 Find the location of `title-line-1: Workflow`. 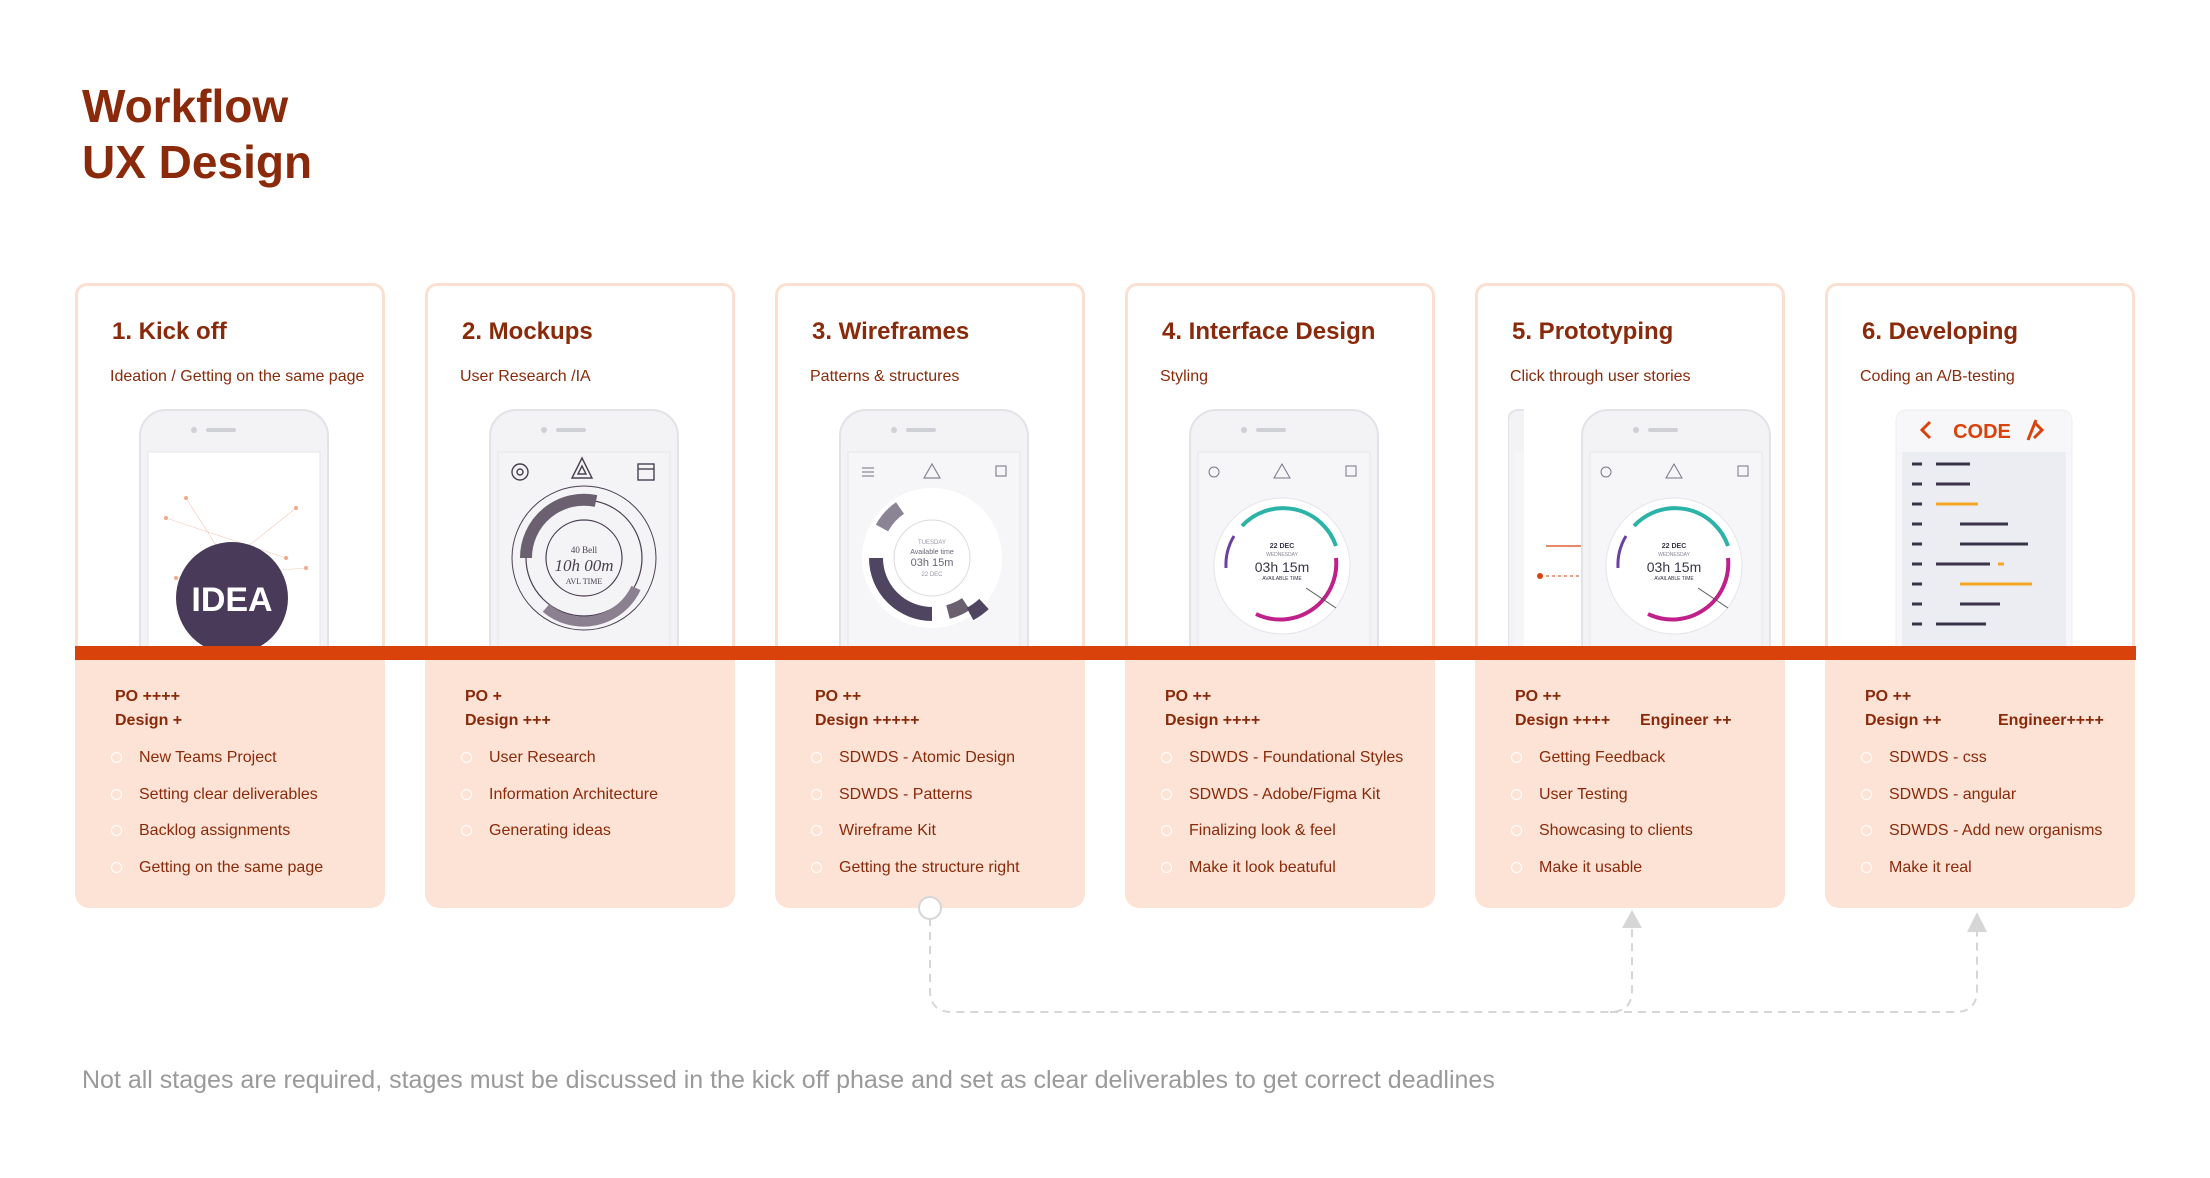

title-line-1: Workflow is located at coordinates (185, 106).